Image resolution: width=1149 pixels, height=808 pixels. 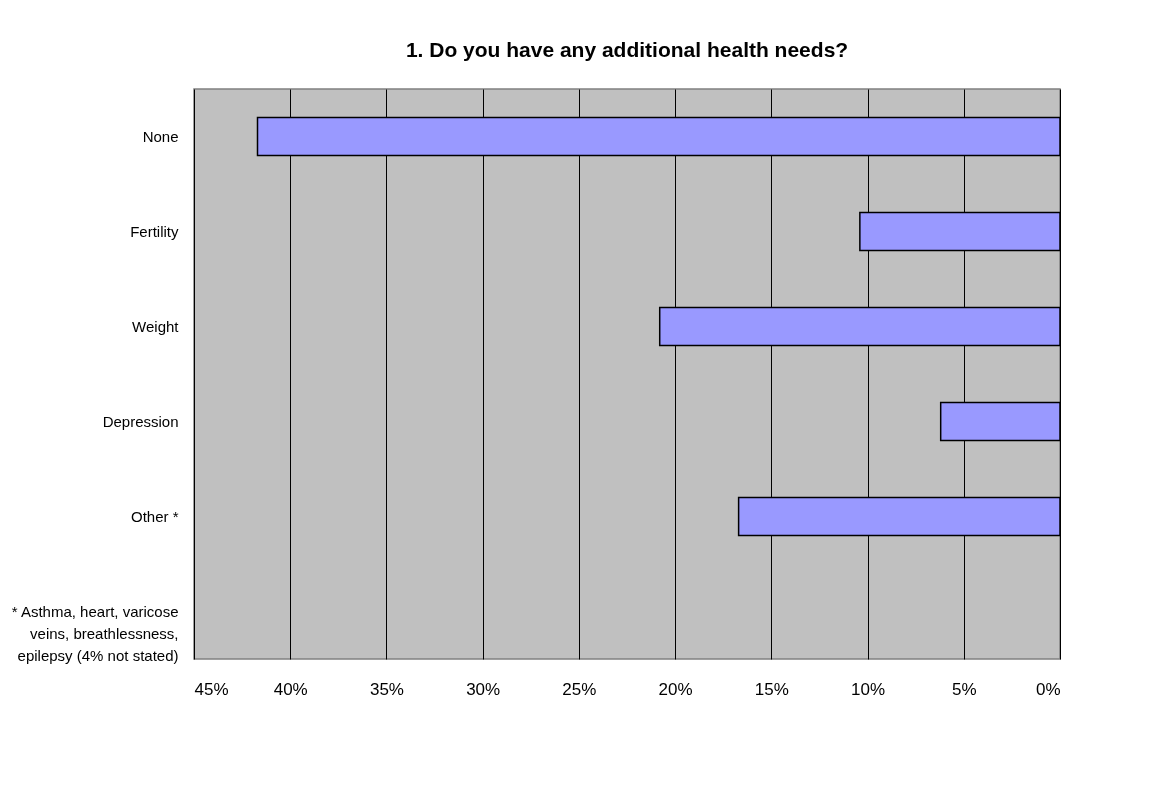 I want to click on x-tick-label: 20%, so click(x=675, y=689).